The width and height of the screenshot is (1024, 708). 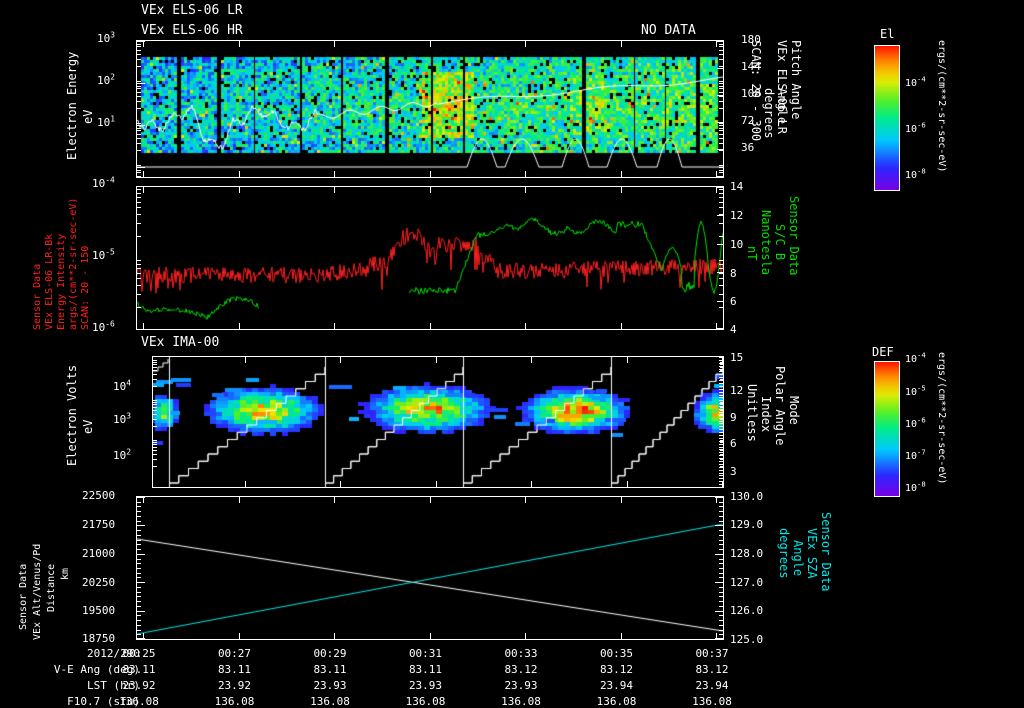 What do you see at coordinates (192, 10) in the screenshot?
I see `panel1-title-lr: VEx ELS-06 LR` at bounding box center [192, 10].